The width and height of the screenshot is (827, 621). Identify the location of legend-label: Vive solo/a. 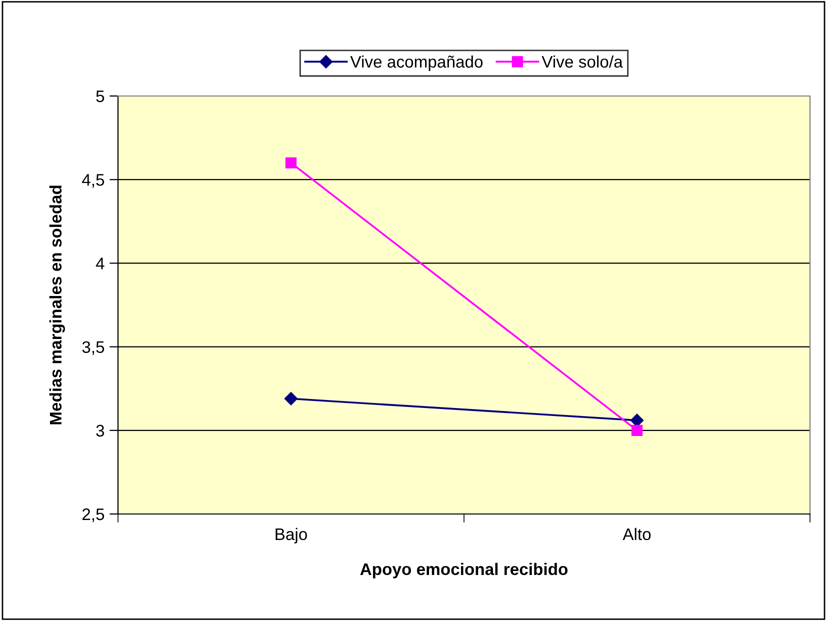
(582, 61).